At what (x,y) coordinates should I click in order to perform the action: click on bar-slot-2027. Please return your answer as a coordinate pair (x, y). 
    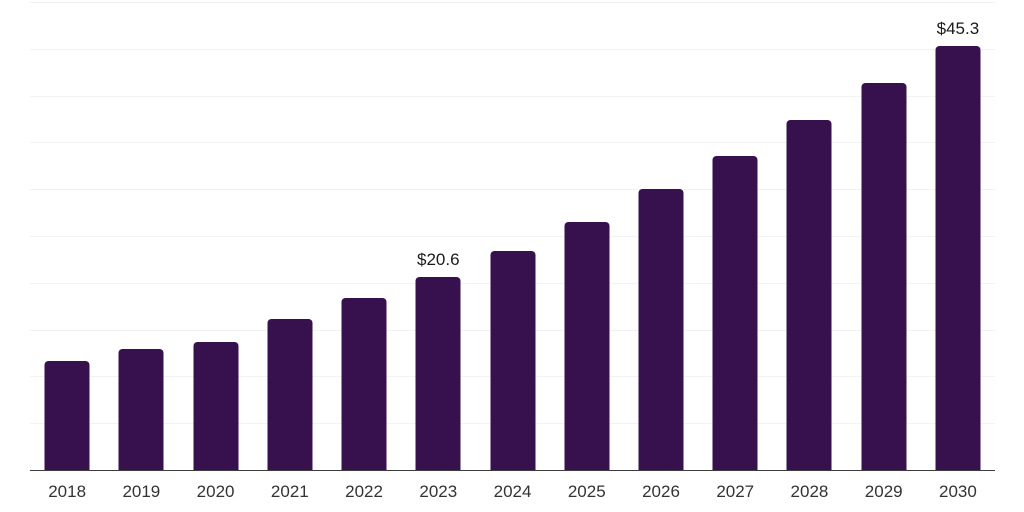
    Looking at the image, I should click on (735, 236).